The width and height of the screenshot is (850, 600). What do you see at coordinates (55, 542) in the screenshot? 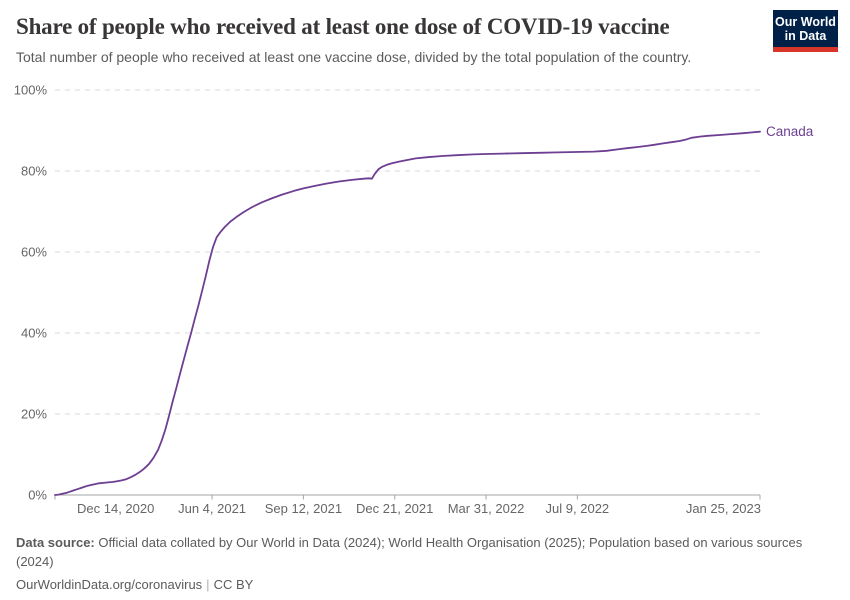
I see `datasource-label: Data source:` at bounding box center [55, 542].